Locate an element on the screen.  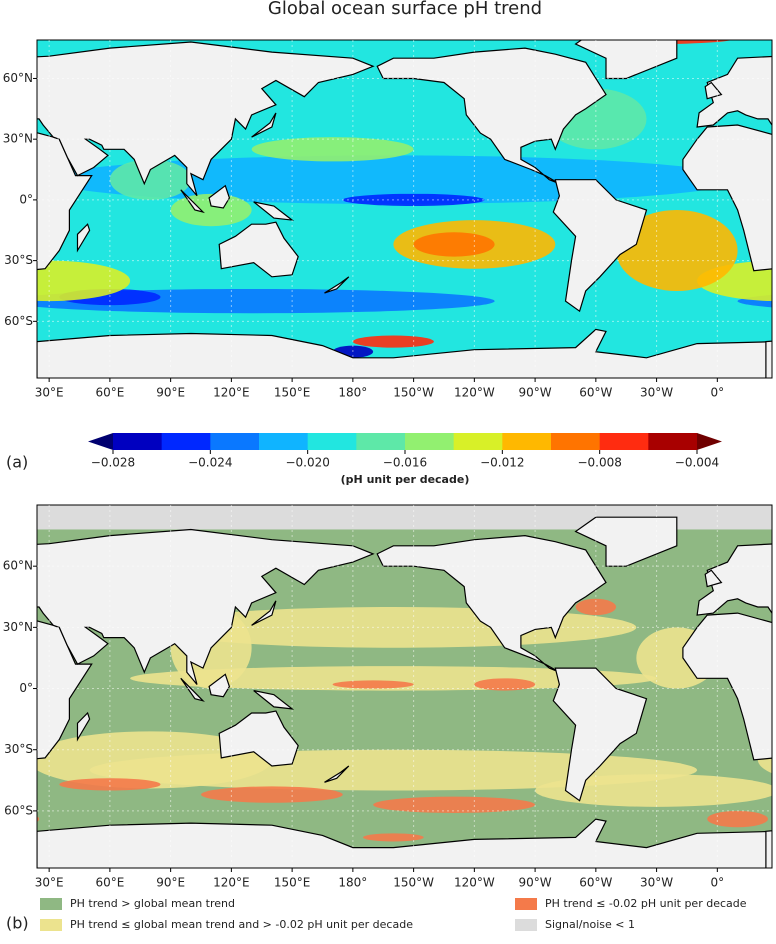
colorbar-tick-label: −0.028 is located at coordinates (113, 463).